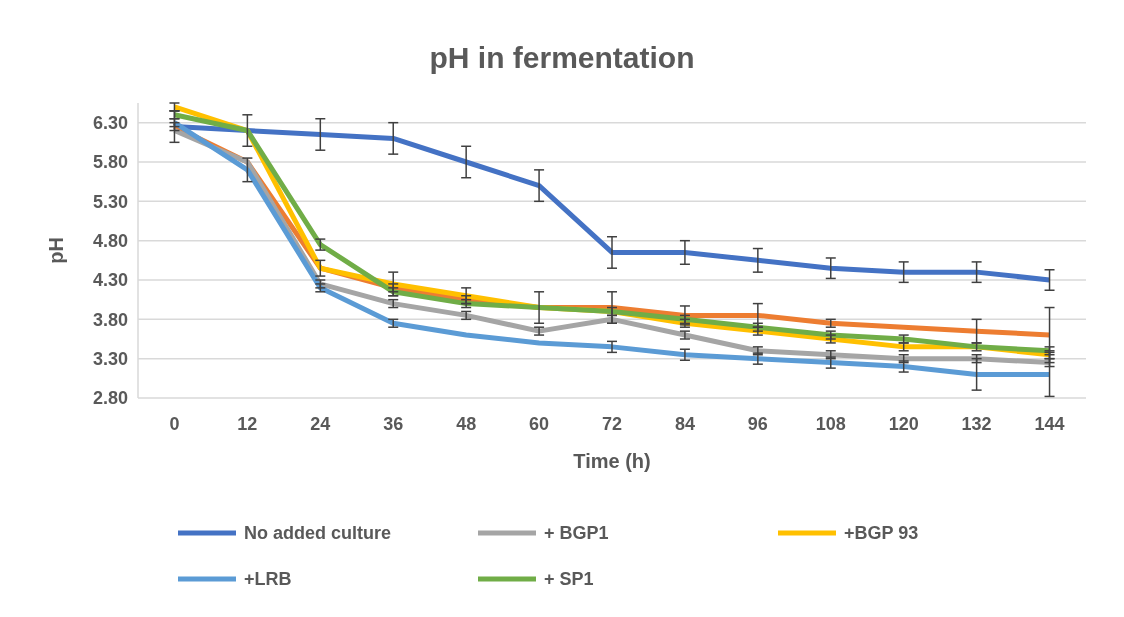 The height and width of the screenshot is (617, 1124). I want to click on x-tick-label: 12, so click(247, 424).